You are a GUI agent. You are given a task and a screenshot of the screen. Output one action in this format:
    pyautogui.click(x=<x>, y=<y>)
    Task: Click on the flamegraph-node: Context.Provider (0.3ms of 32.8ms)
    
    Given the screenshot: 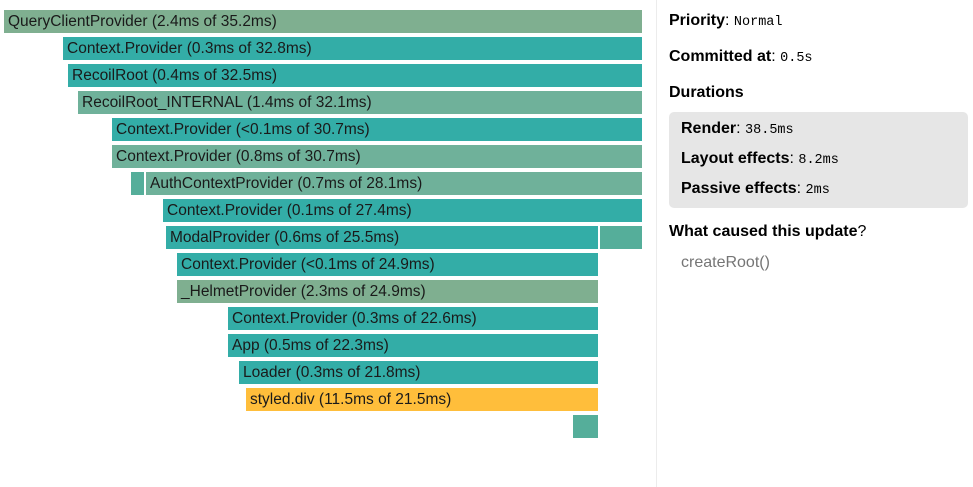 What is the action you would take?
    pyautogui.click(x=352, y=48)
    